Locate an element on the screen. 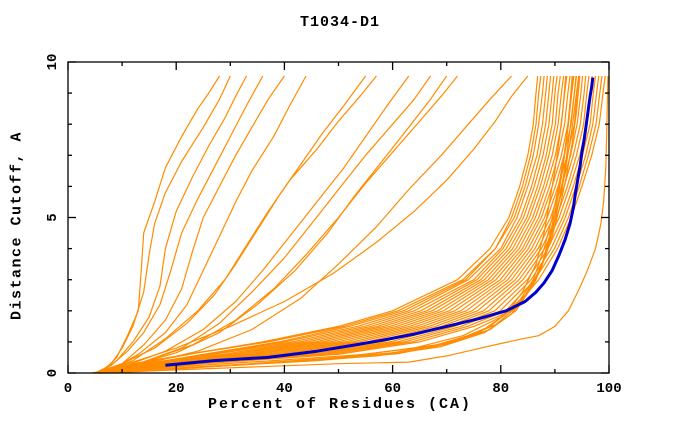 The height and width of the screenshot is (440, 680). x-tick-label: 20 is located at coordinates (176, 389).